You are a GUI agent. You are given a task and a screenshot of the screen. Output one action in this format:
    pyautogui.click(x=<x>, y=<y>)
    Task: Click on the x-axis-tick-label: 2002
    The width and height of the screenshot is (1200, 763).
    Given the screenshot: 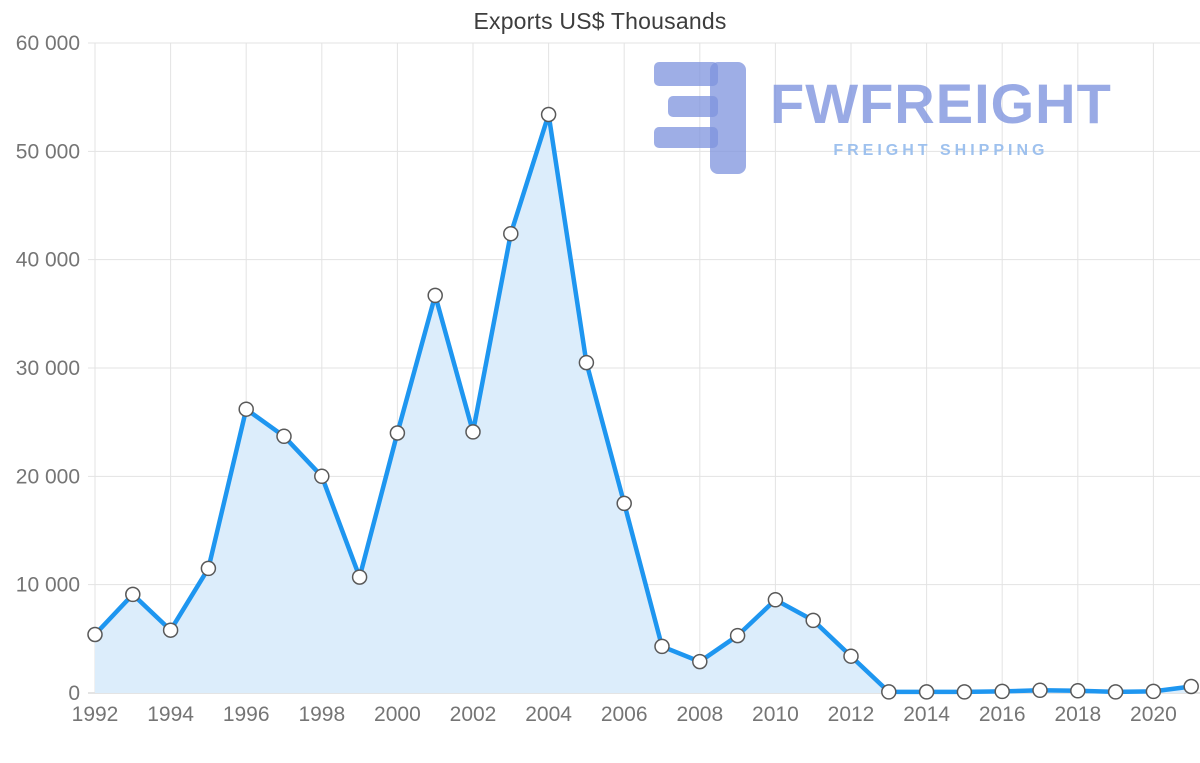 What is the action you would take?
    pyautogui.click(x=473, y=714)
    